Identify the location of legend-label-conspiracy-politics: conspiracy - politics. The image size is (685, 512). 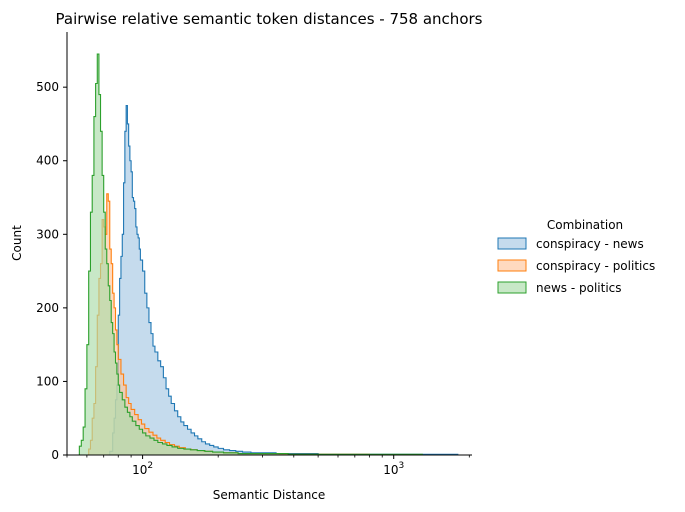
(595, 266).